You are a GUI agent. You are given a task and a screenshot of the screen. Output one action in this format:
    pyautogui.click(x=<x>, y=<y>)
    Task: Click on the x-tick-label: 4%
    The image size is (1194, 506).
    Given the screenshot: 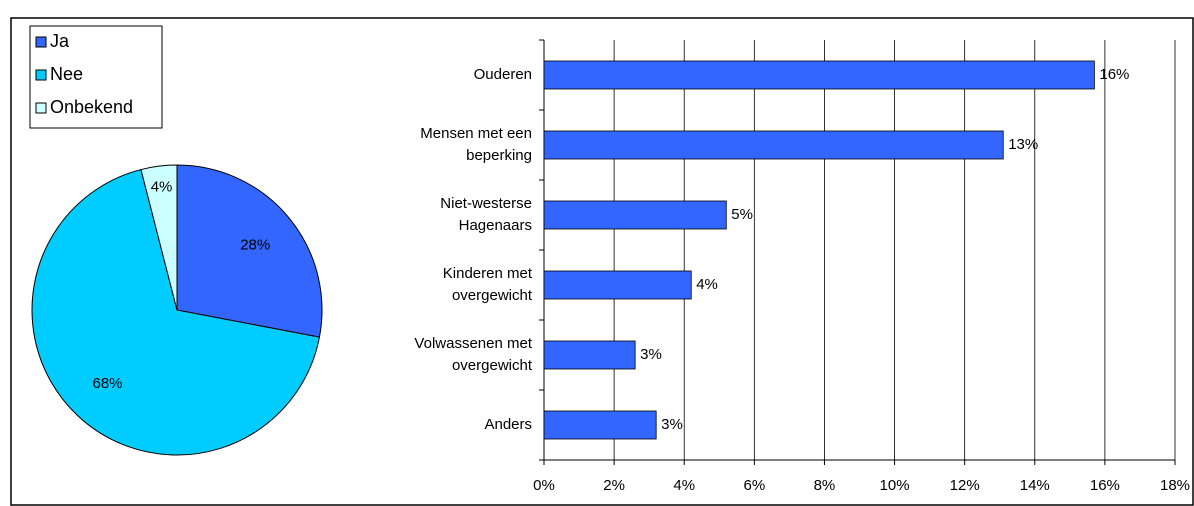 What is the action you would take?
    pyautogui.click(x=684, y=485)
    